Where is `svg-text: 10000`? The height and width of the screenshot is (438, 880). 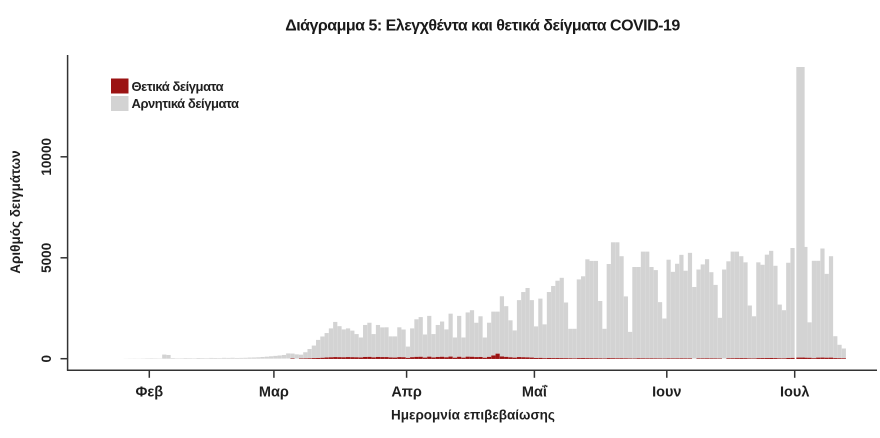
svg-text: 10000 is located at coordinates (46, 157).